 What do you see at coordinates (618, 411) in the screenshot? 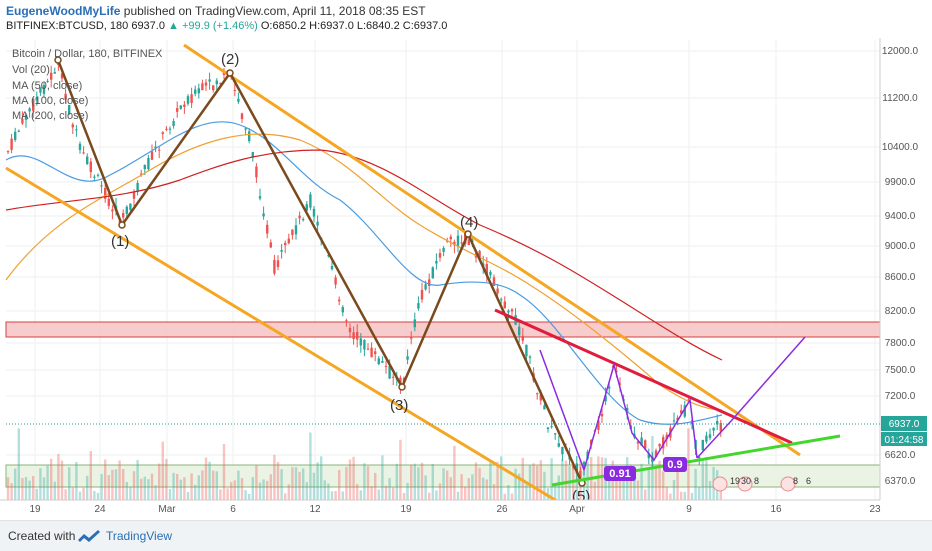
I see `abcde-pattern` at bounding box center [618, 411].